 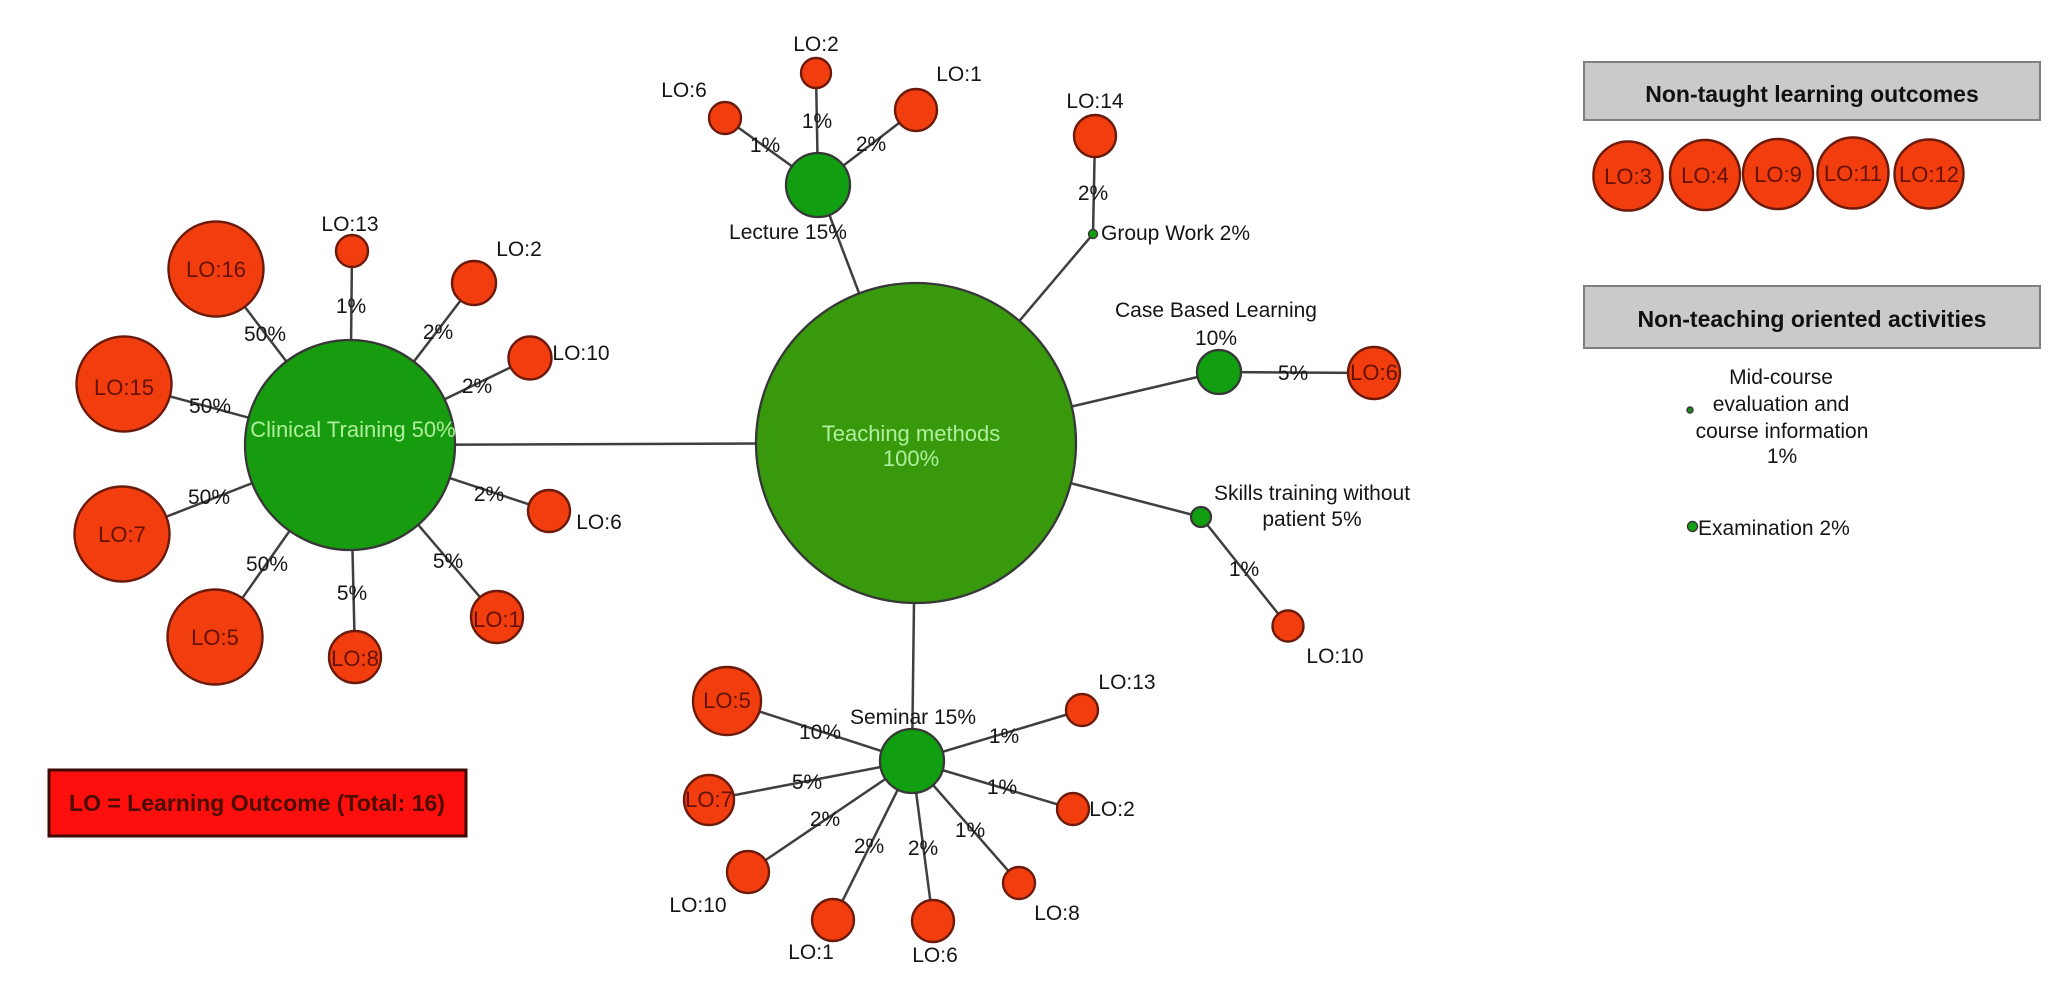 What do you see at coordinates (911, 458) in the screenshot?
I see `svg-text: 100%` at bounding box center [911, 458].